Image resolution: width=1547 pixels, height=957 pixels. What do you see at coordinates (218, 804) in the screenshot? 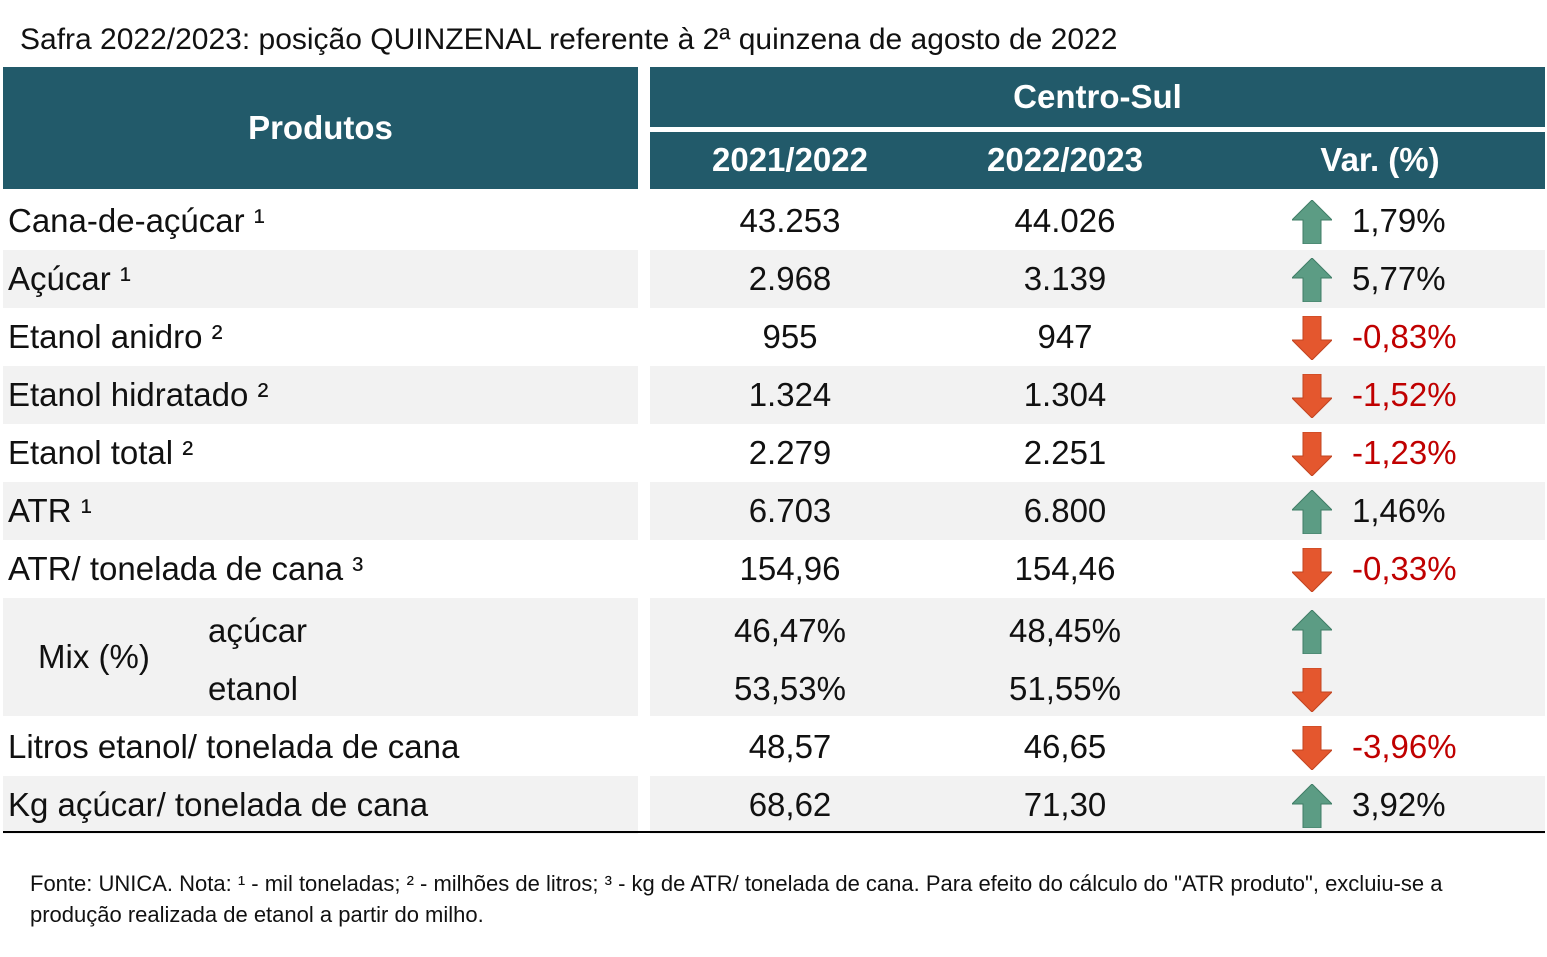
I see `row-label: Kg açúcar/ tonelada de cana` at bounding box center [218, 804].